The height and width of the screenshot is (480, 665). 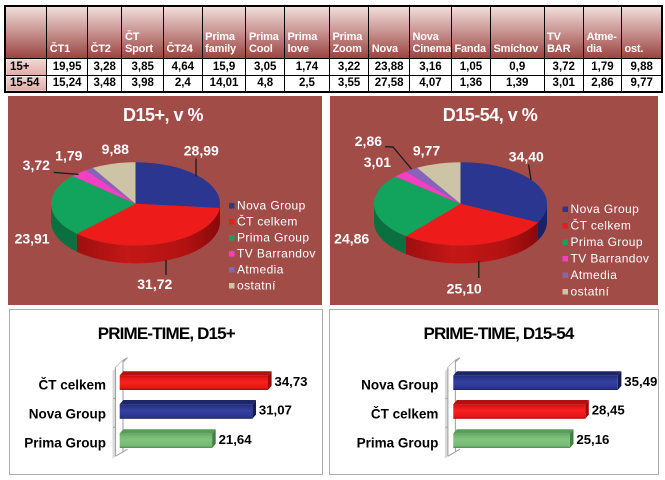 I want to click on svg-text: PRIME-TIME, D15+, so click(x=167, y=333).